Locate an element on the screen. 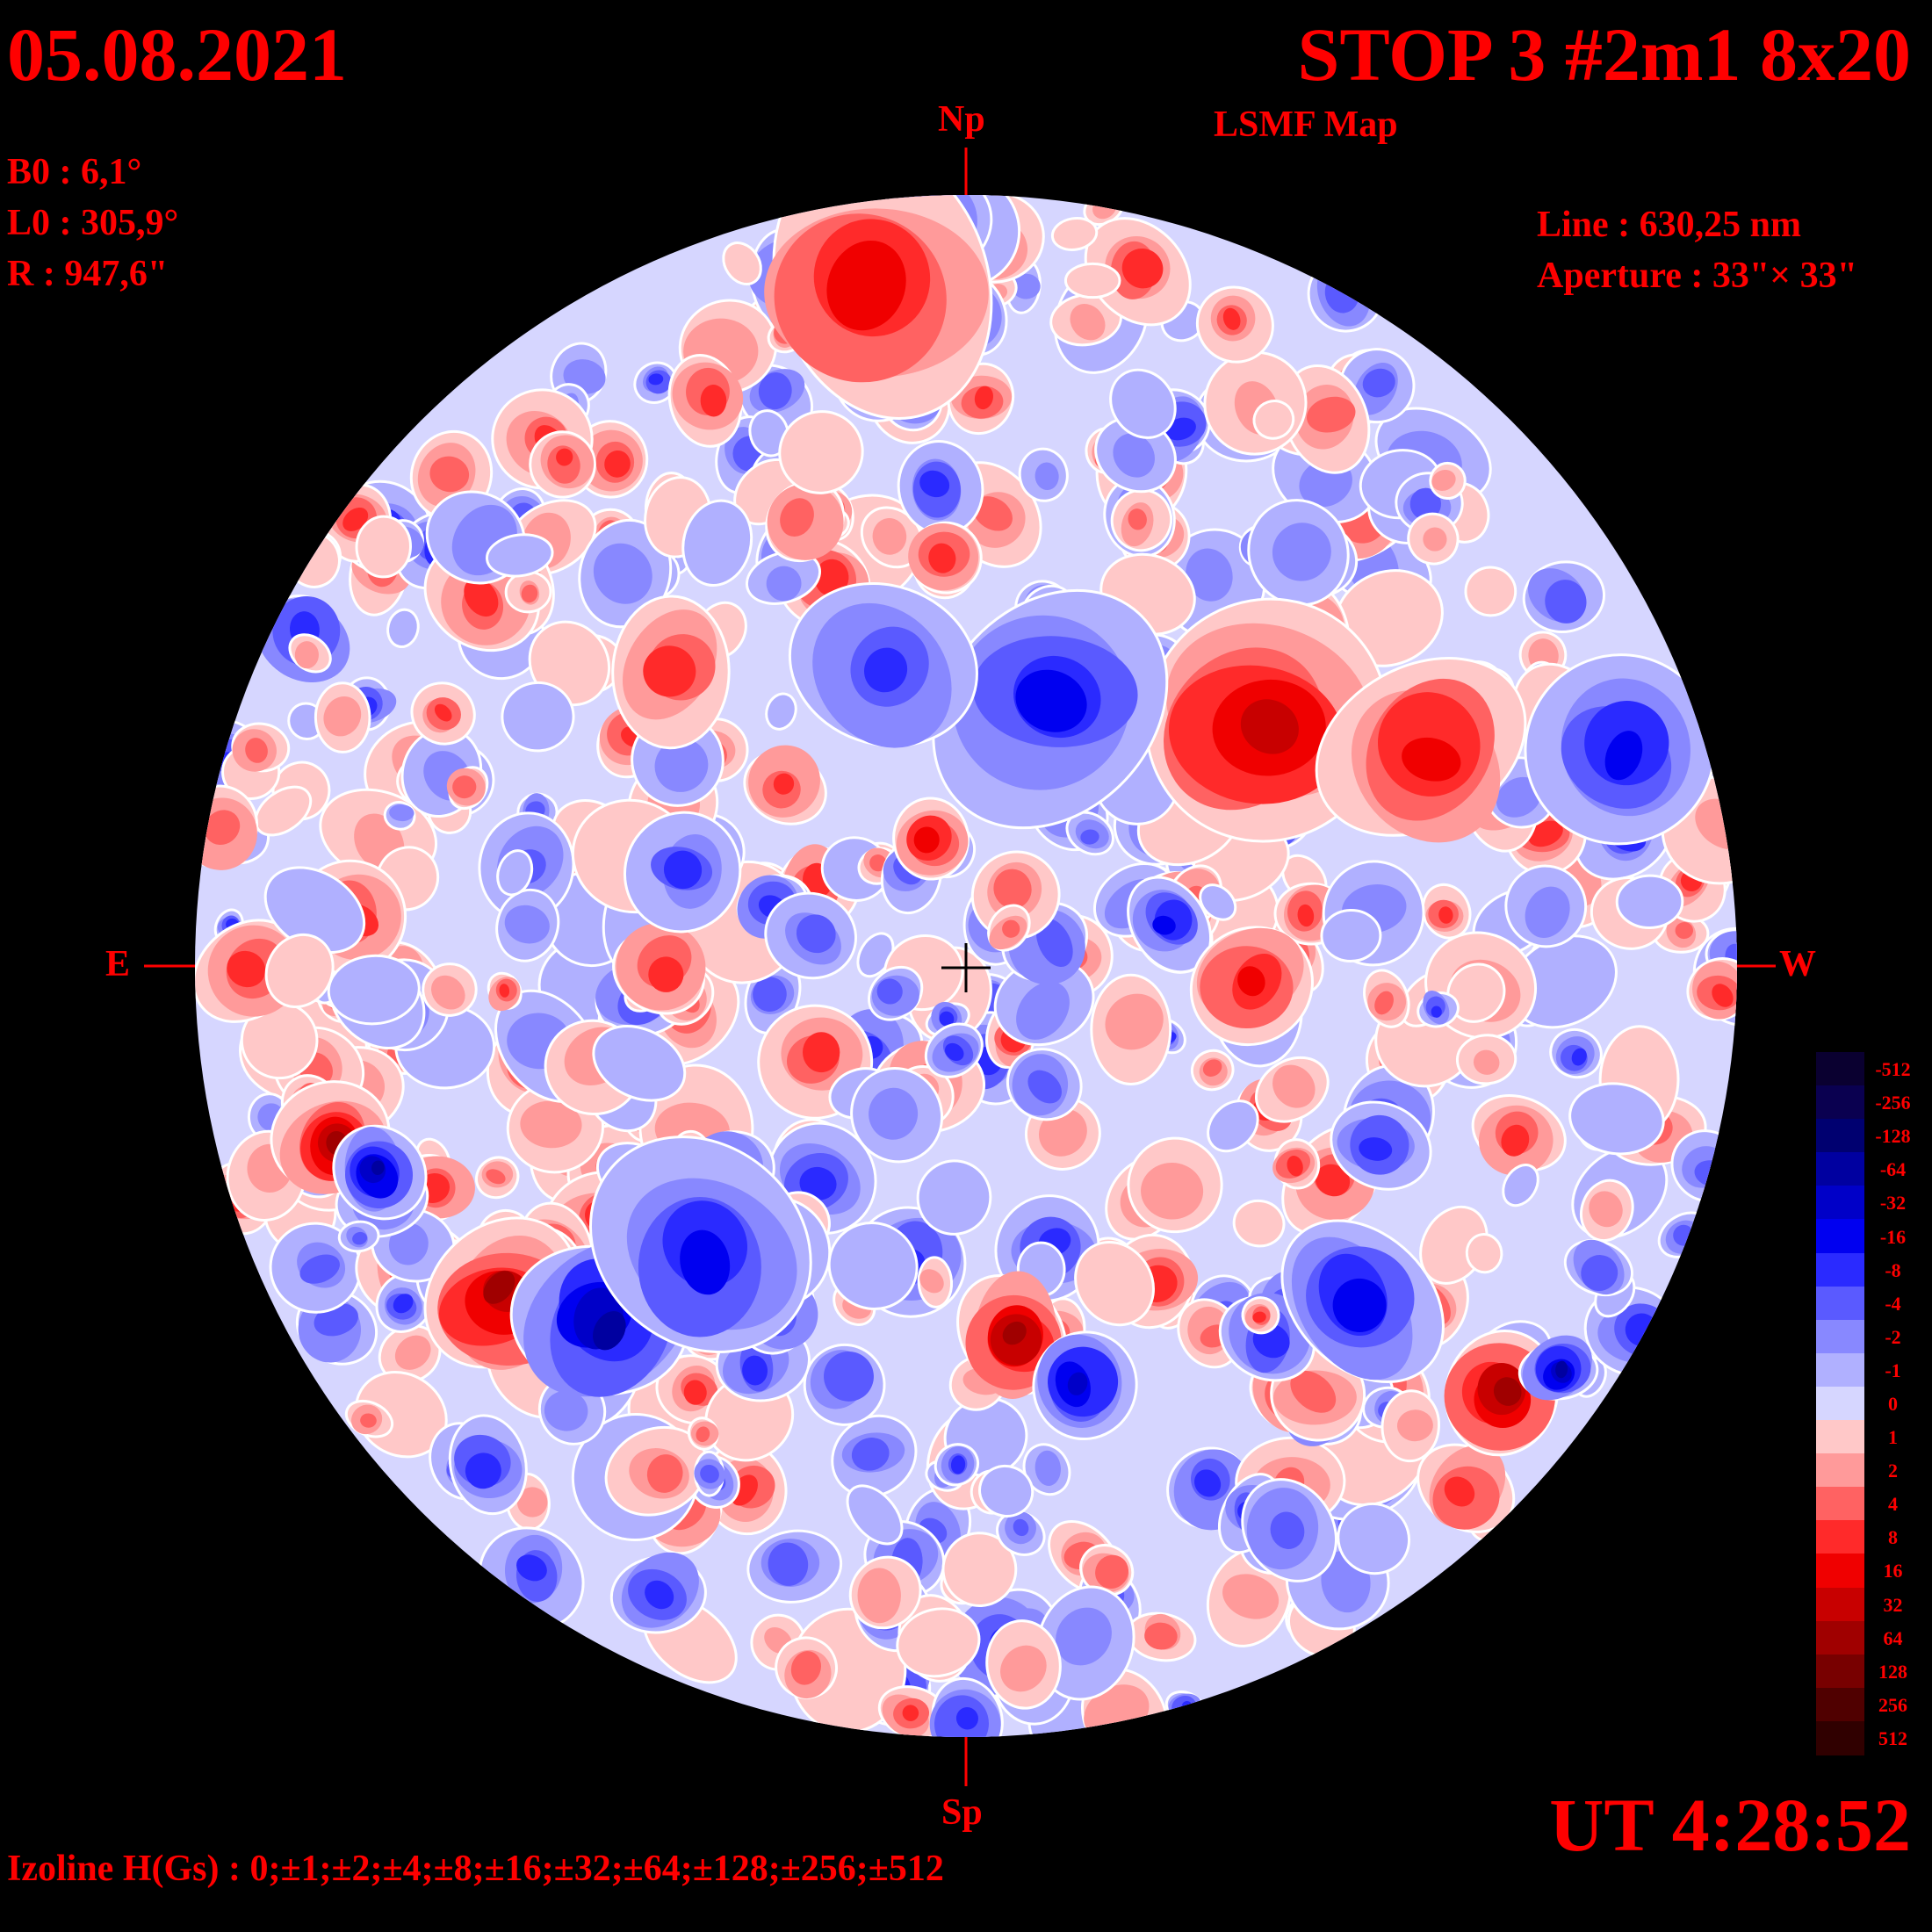  colorbar-label: 256 is located at coordinates (1892, 1705).